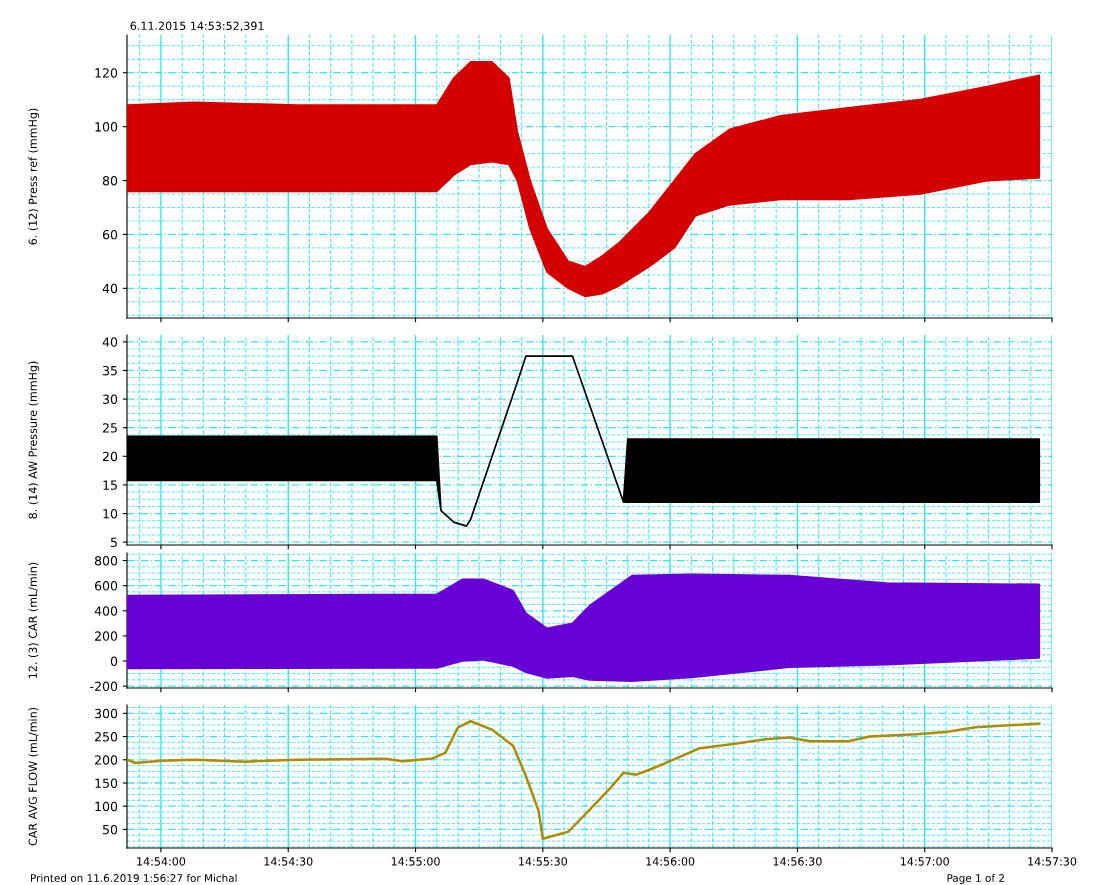  I want to click on x-tick-label: 14:57:00, so click(924, 861).